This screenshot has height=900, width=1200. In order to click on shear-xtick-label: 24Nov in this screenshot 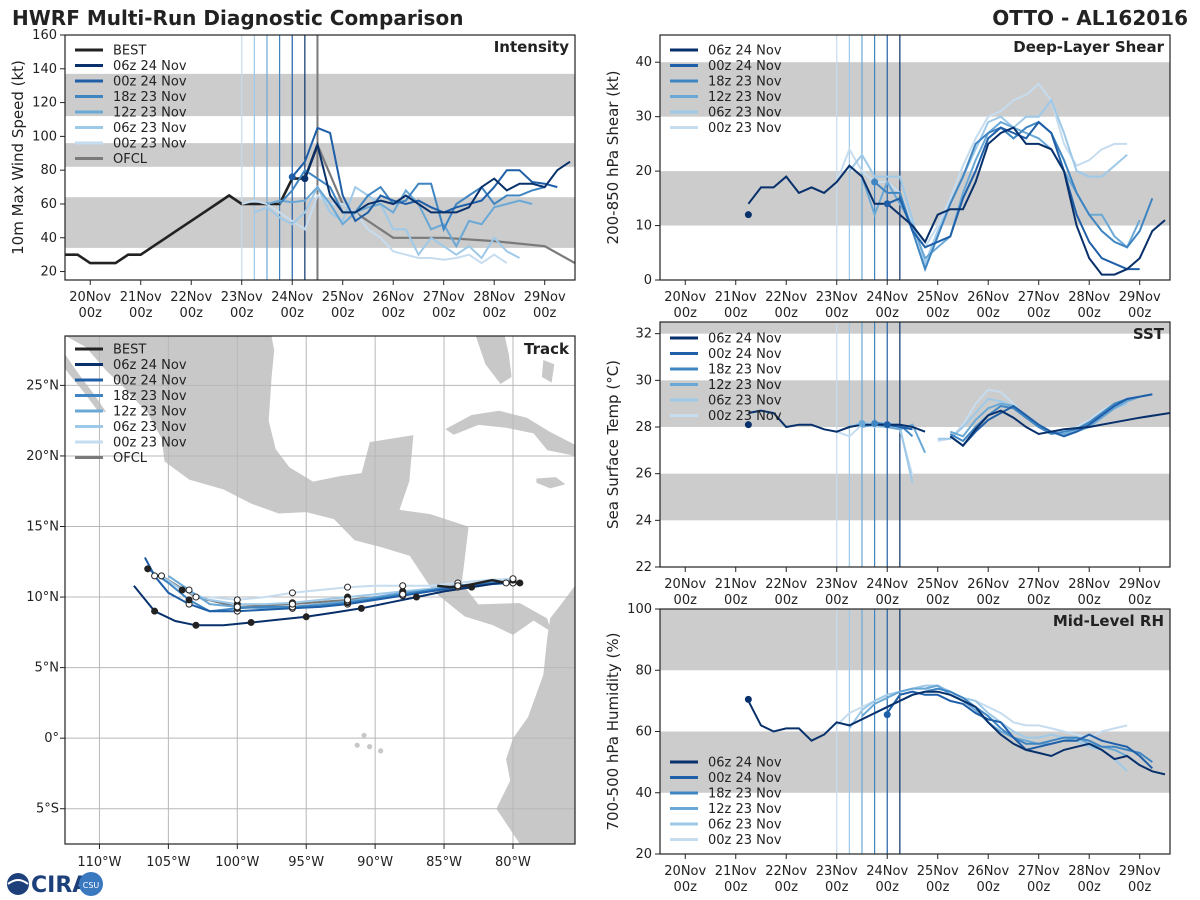, I will do `click(887, 297)`.